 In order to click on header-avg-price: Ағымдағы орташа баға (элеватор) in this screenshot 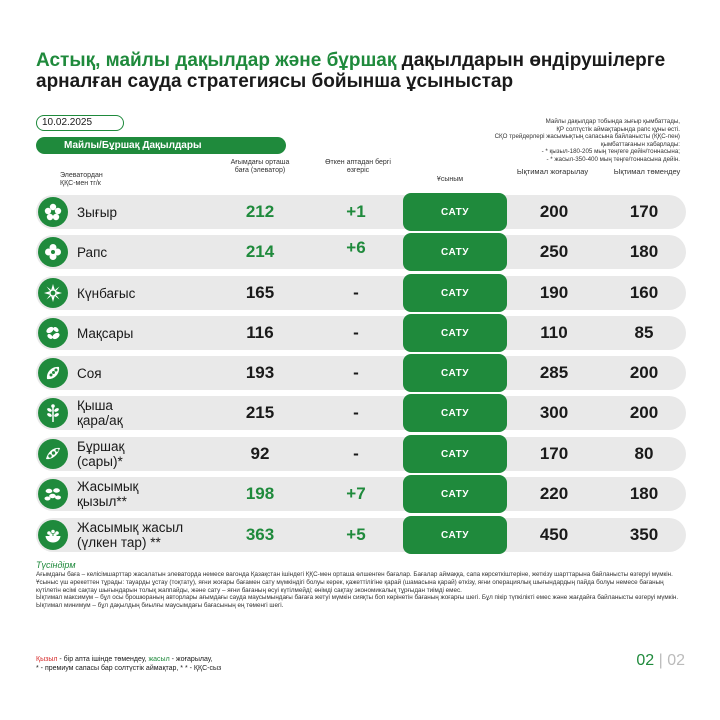, I will do `click(260, 166)`.